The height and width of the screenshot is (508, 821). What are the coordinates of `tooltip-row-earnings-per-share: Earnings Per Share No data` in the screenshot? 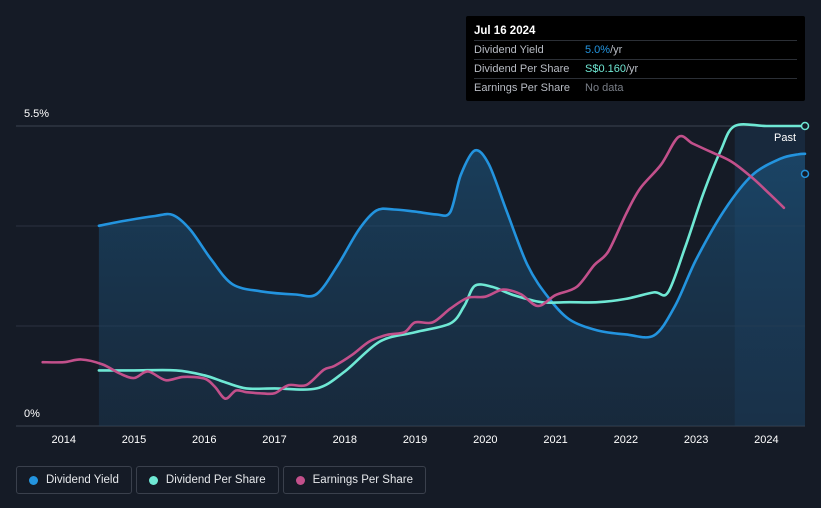 It's located at (635, 87).